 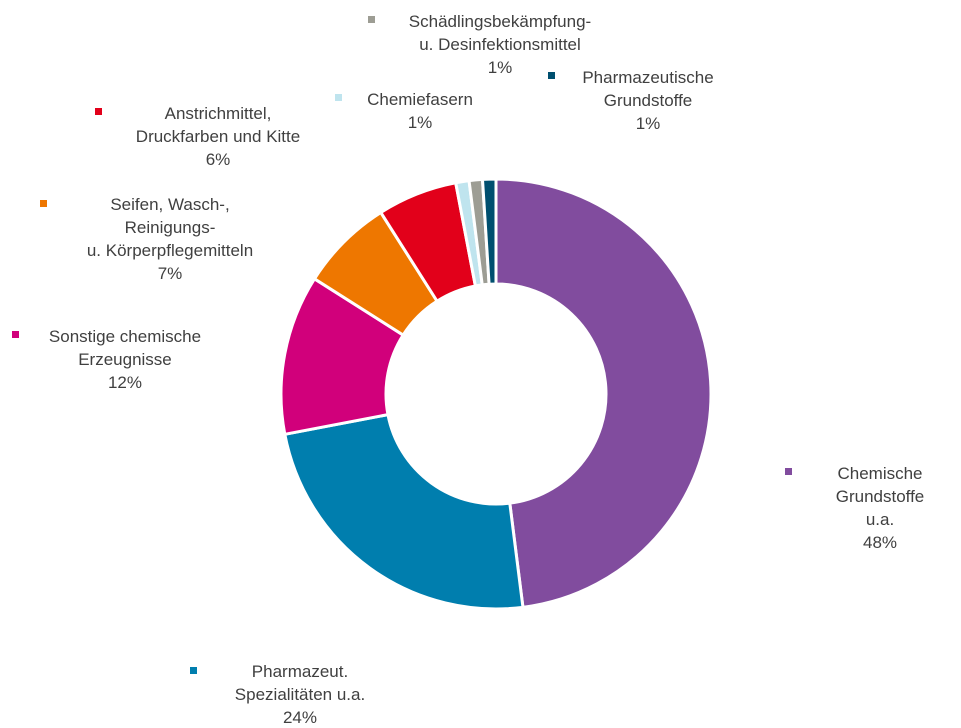 What do you see at coordinates (170, 273) in the screenshot?
I see `value-label: 7%` at bounding box center [170, 273].